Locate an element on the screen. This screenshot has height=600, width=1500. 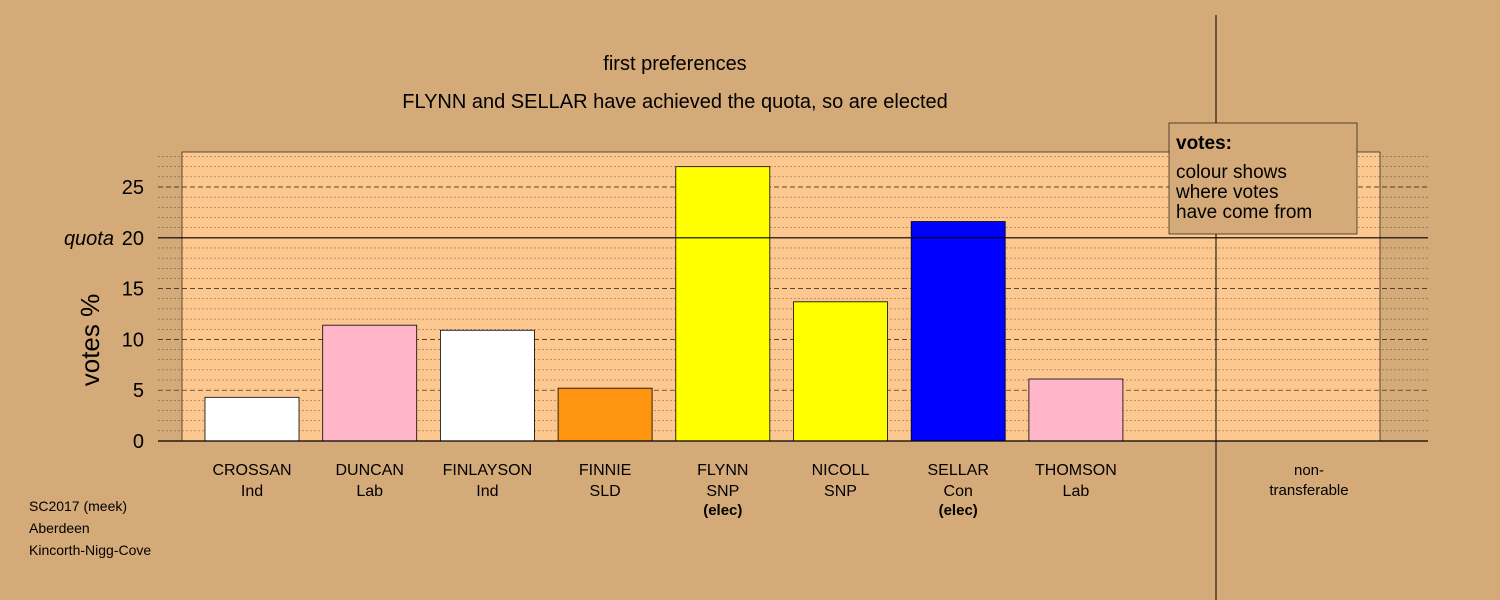
candidate-name-label: FLYNN is located at coordinates (722, 470).